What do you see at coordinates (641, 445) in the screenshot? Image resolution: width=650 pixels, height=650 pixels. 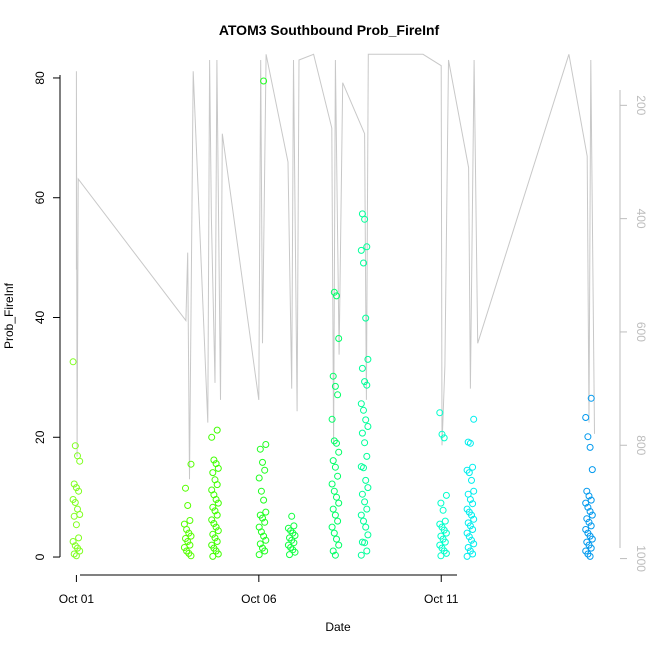 I see `y2-tick-label: 800` at bounding box center [641, 445].